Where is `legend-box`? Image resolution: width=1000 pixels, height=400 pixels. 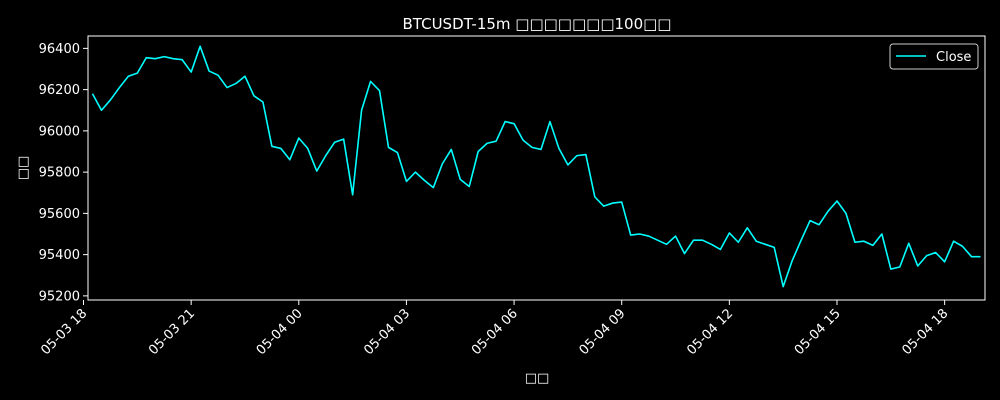
legend-box is located at coordinates (934, 56).